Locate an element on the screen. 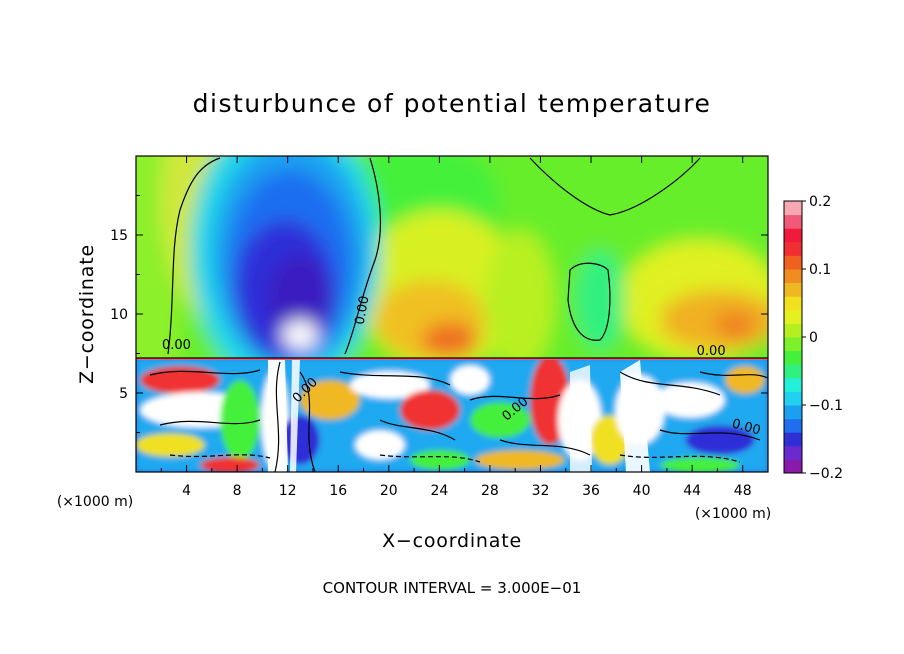  x-tick-label: 48 is located at coordinates (743, 491).